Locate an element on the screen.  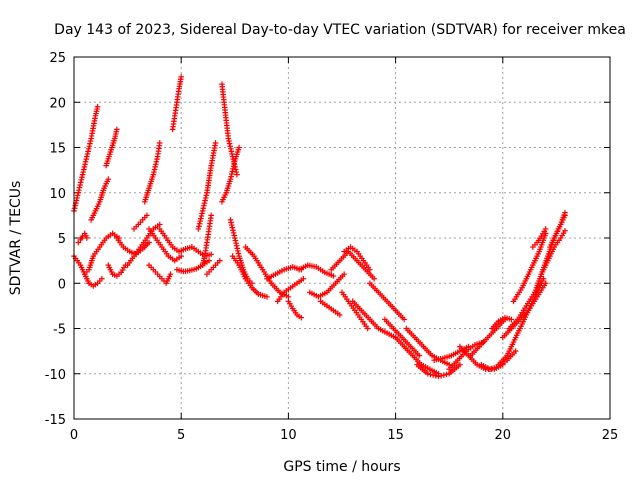
y-tick-label: 10 is located at coordinates (57, 194).